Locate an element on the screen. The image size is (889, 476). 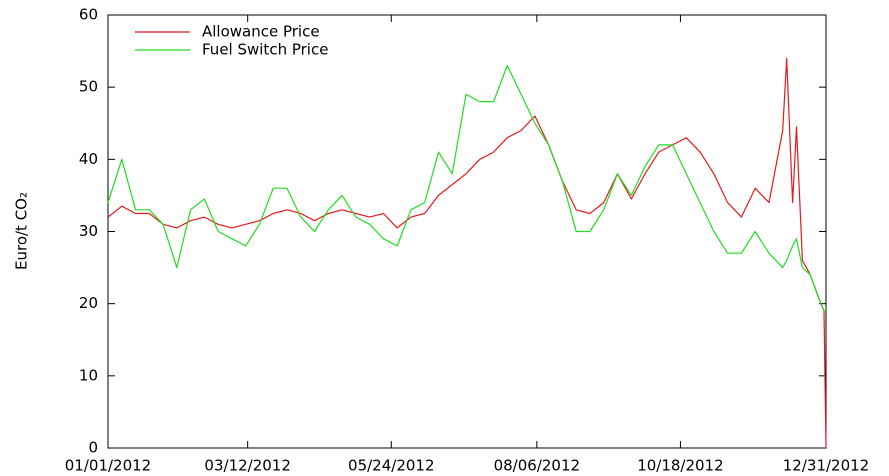
y-axis-label: Euro/t CO₂ is located at coordinates (22, 231).